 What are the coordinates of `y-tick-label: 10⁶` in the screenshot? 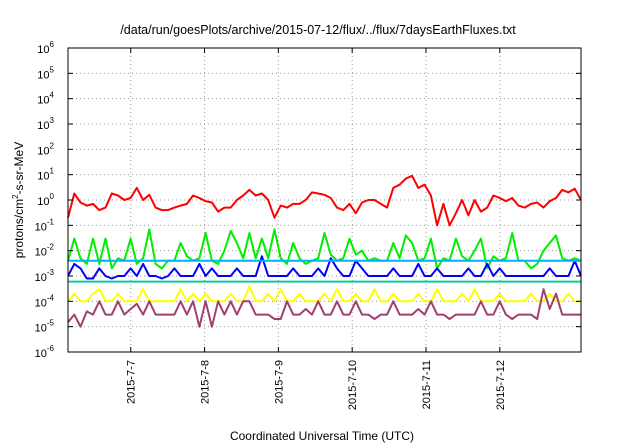 It's located at (45, 48).